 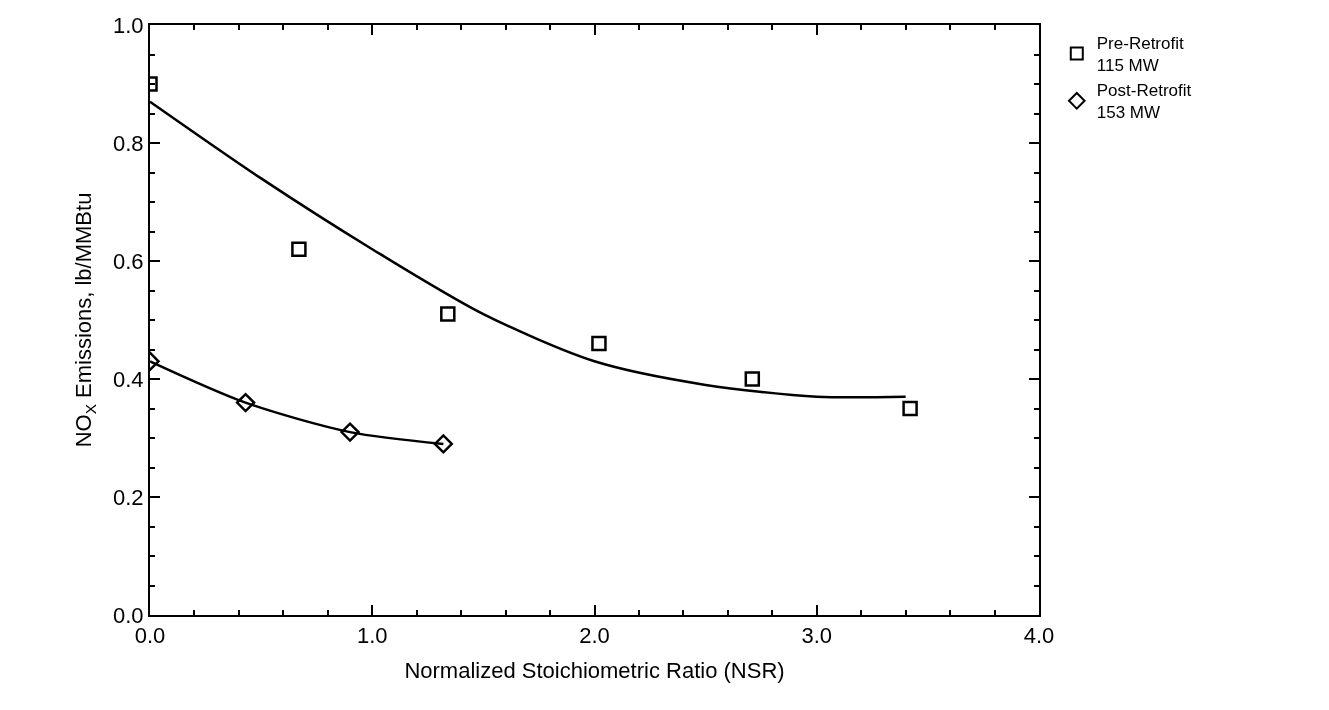 I want to click on x-tick-label: 1.0, so click(x=372, y=636).